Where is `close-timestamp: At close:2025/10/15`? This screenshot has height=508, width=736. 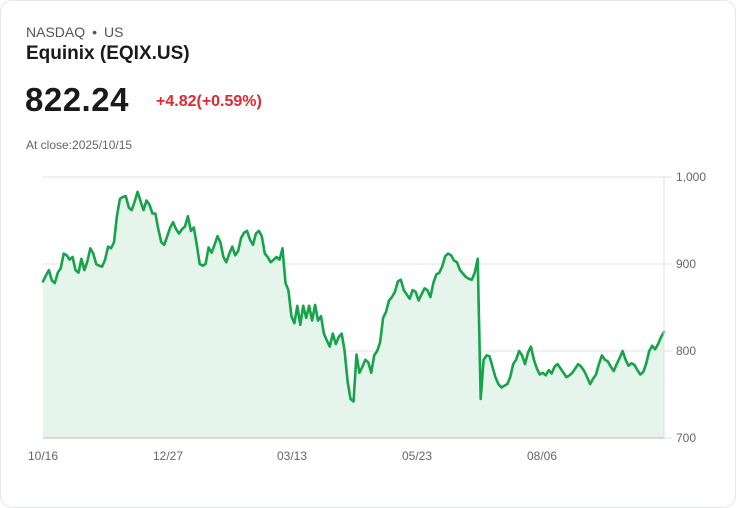 close-timestamp: At close:2025/10/15 is located at coordinates (79, 145).